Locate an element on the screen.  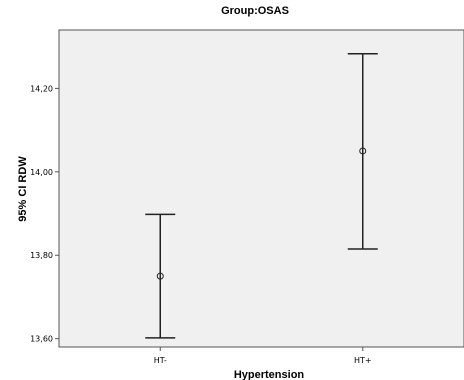
y-axis-label: 95% CI RDW is located at coordinates (23, 189).